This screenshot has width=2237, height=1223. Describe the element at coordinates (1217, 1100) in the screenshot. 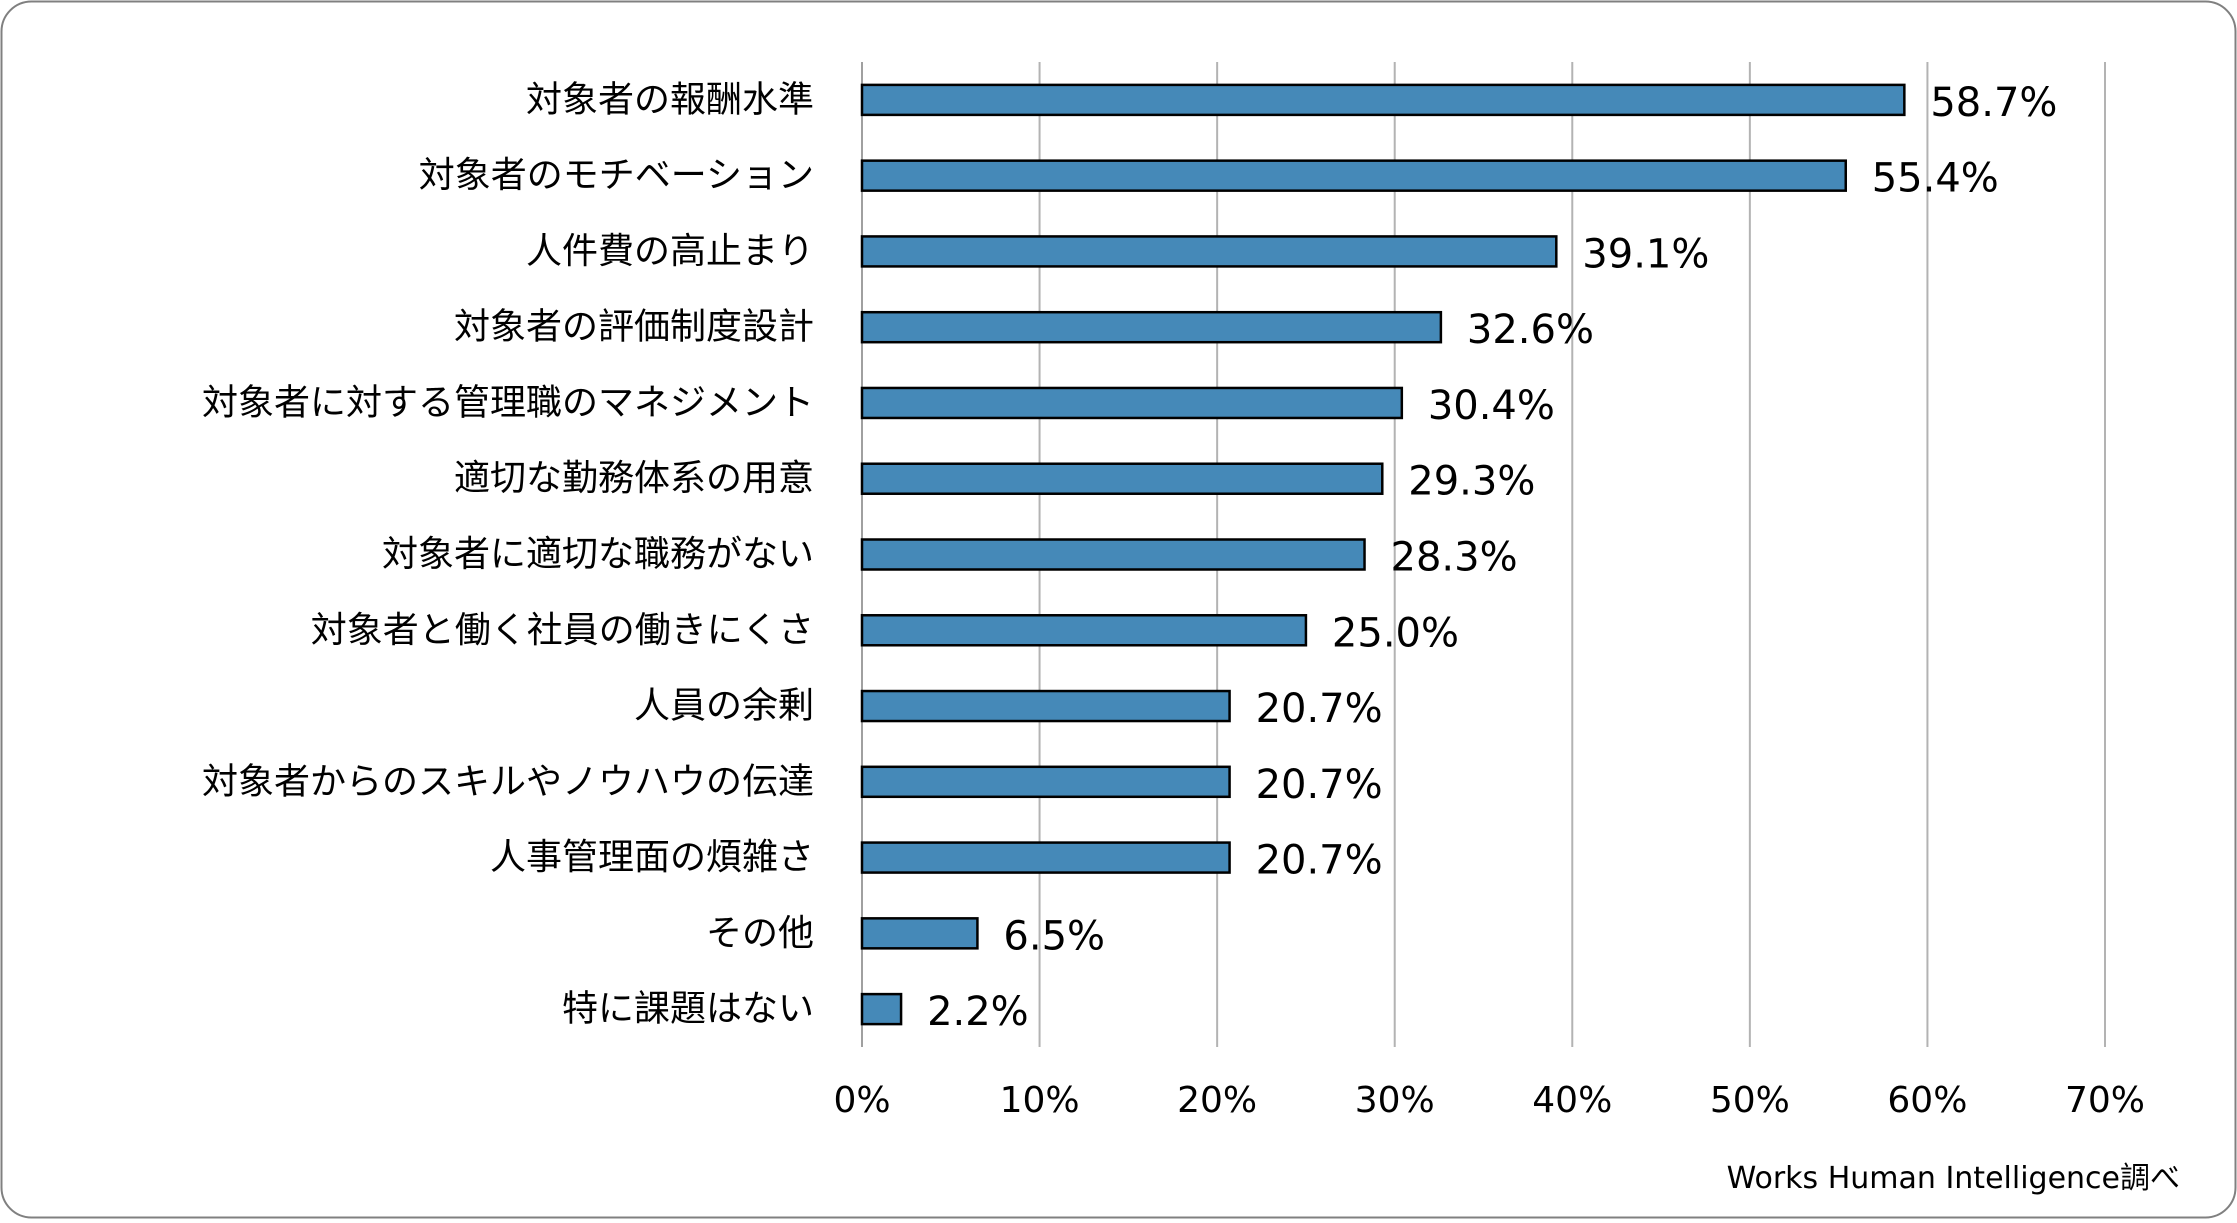

I see `x-tick-label: 20%` at that location.